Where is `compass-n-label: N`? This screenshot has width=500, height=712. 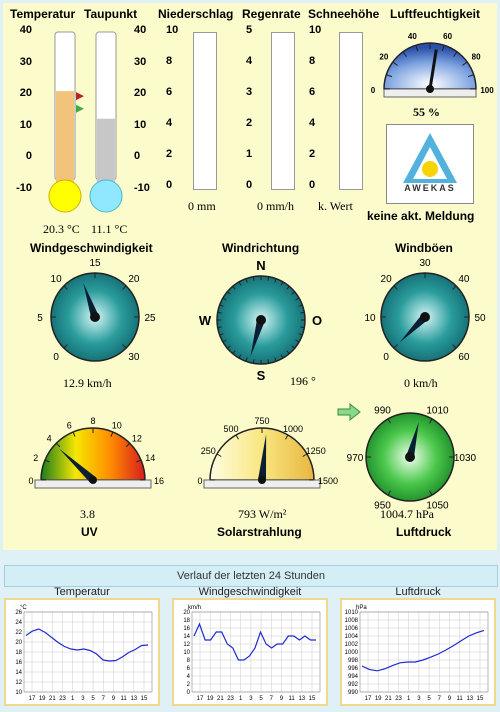 compass-n-label: N is located at coordinates (260, 265).